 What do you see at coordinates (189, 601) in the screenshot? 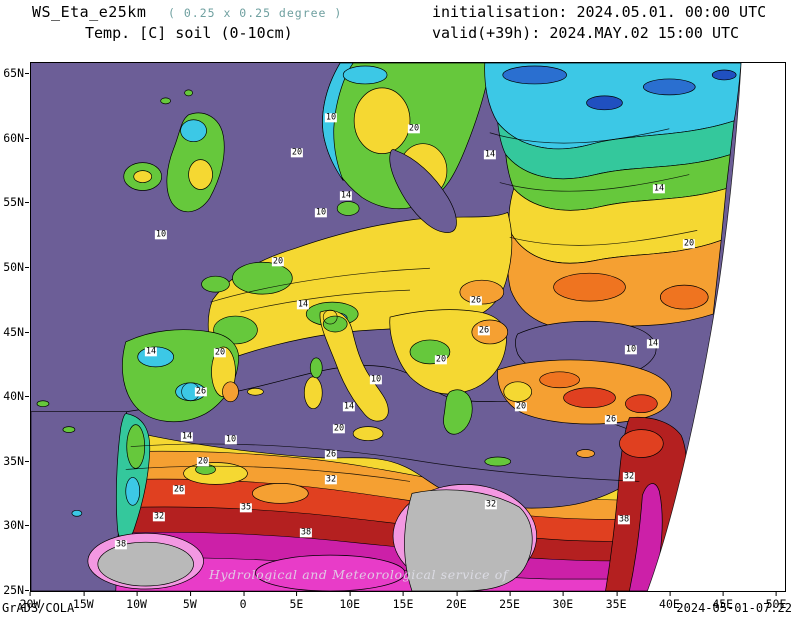
I see `x-tick-label: 5W` at bounding box center [189, 601].